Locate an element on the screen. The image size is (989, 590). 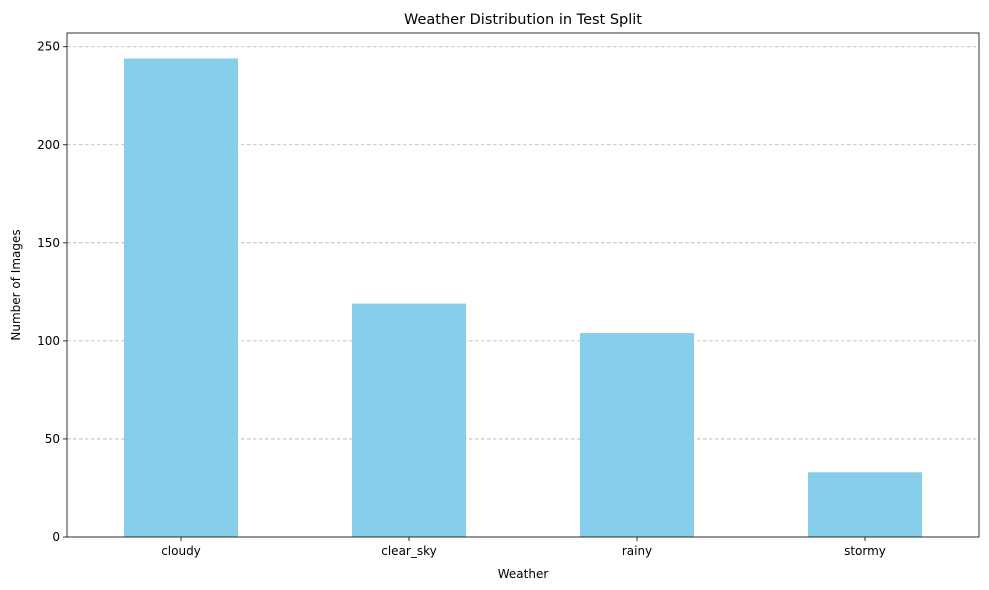
x-tick-label: rainy is located at coordinates (637, 551).